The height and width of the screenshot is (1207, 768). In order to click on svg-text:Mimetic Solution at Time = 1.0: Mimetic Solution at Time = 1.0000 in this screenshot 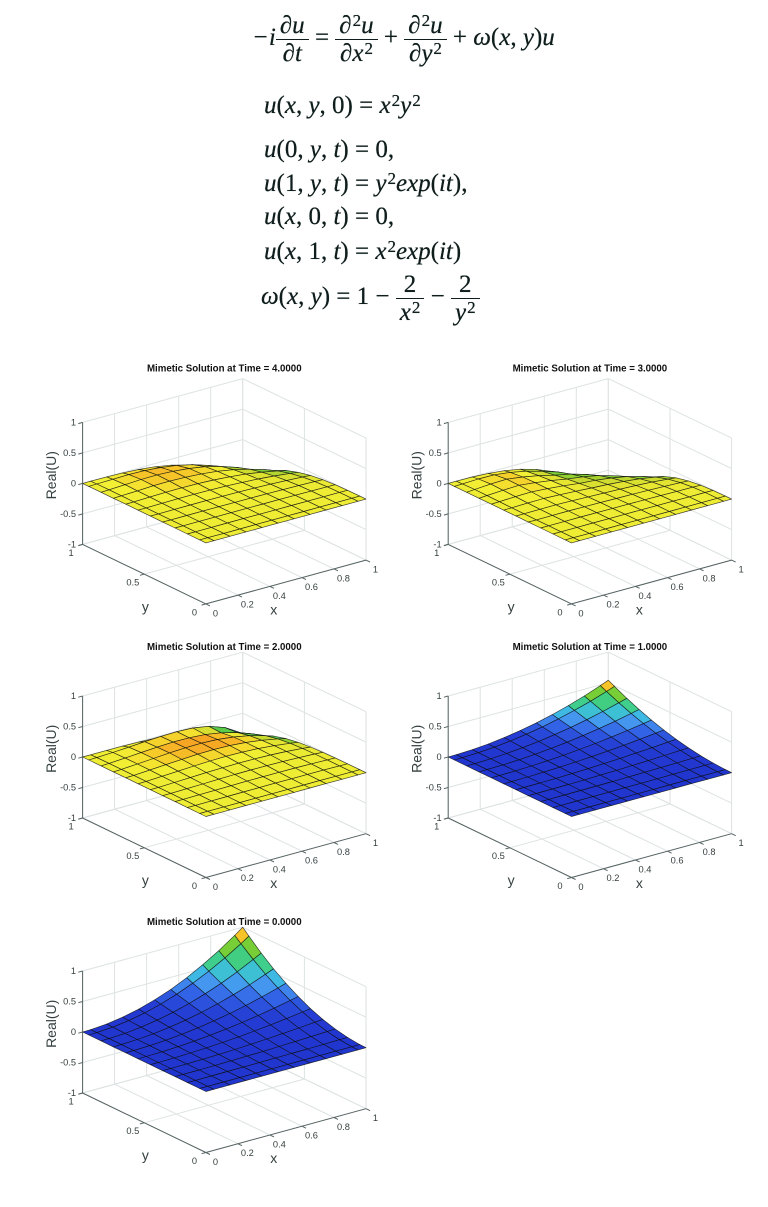, I will do `click(590, 647)`.